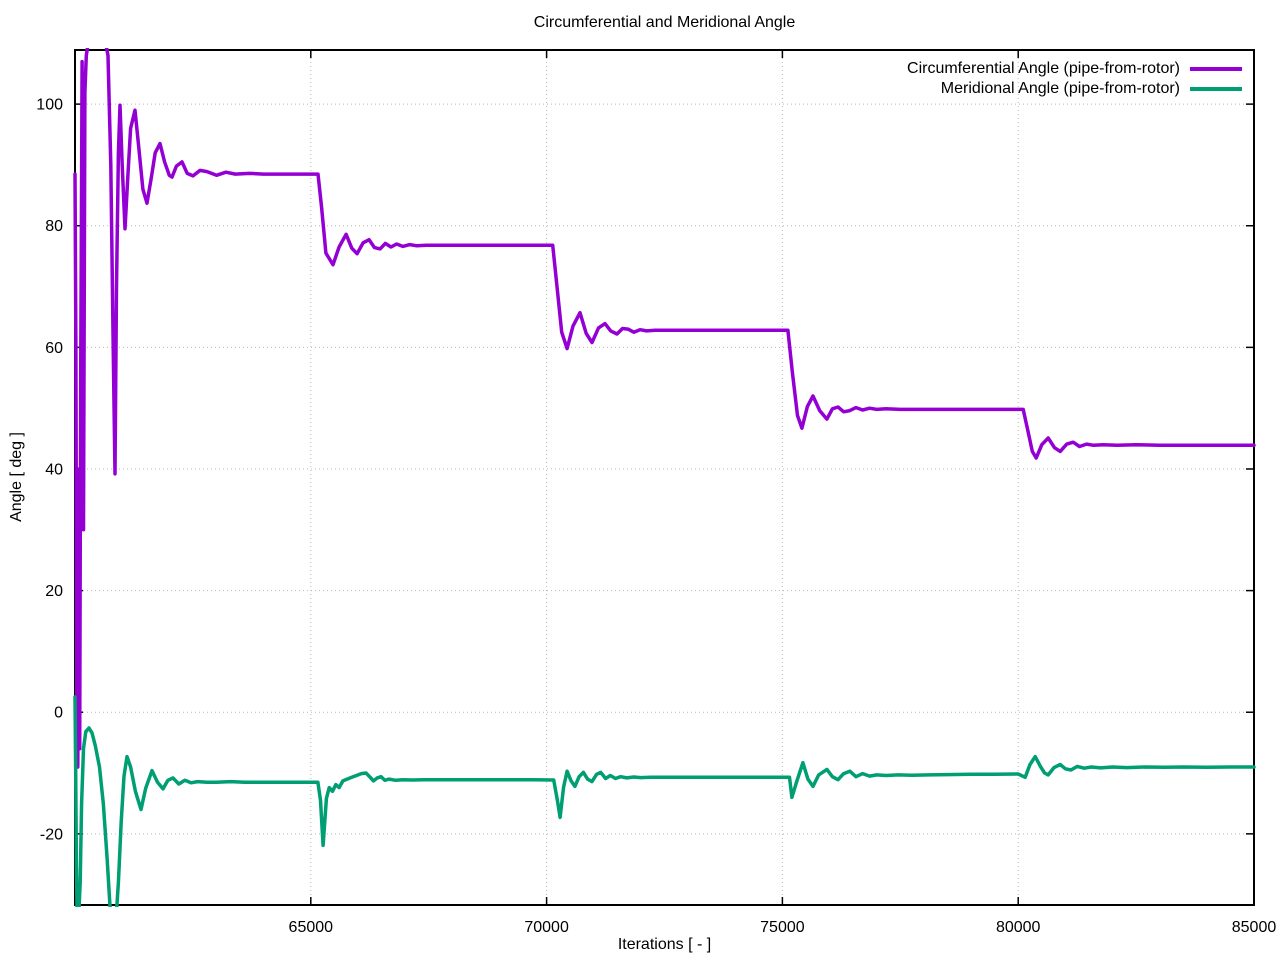 This screenshot has width=1280, height=960. I want to click on legend-line-sample-circumferential, so click(1216, 69).